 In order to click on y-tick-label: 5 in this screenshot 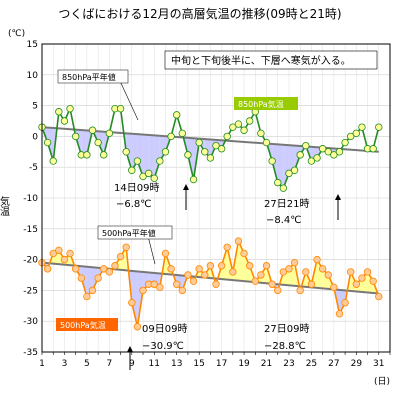, I will do `click(35, 107)`.